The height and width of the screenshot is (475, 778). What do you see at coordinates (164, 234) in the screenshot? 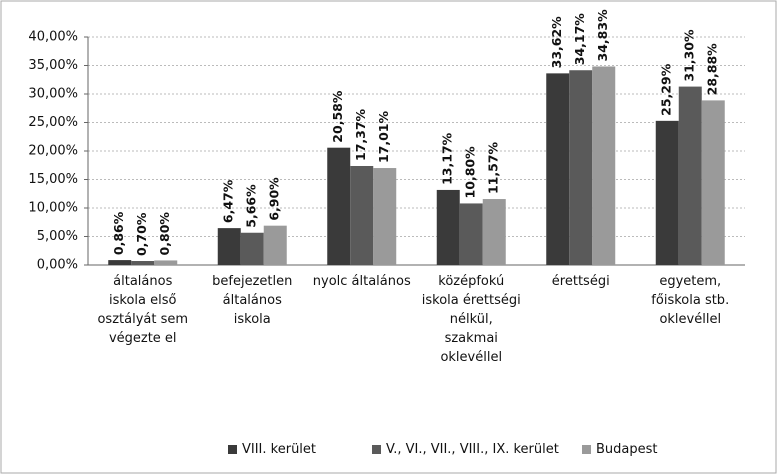
I see `data-label: 0,80%` at bounding box center [164, 234].